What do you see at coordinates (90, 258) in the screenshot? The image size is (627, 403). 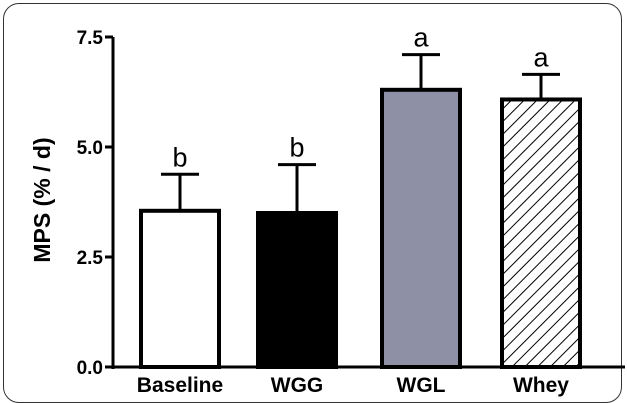 I see `y-tick-label: 2.5` at bounding box center [90, 258].